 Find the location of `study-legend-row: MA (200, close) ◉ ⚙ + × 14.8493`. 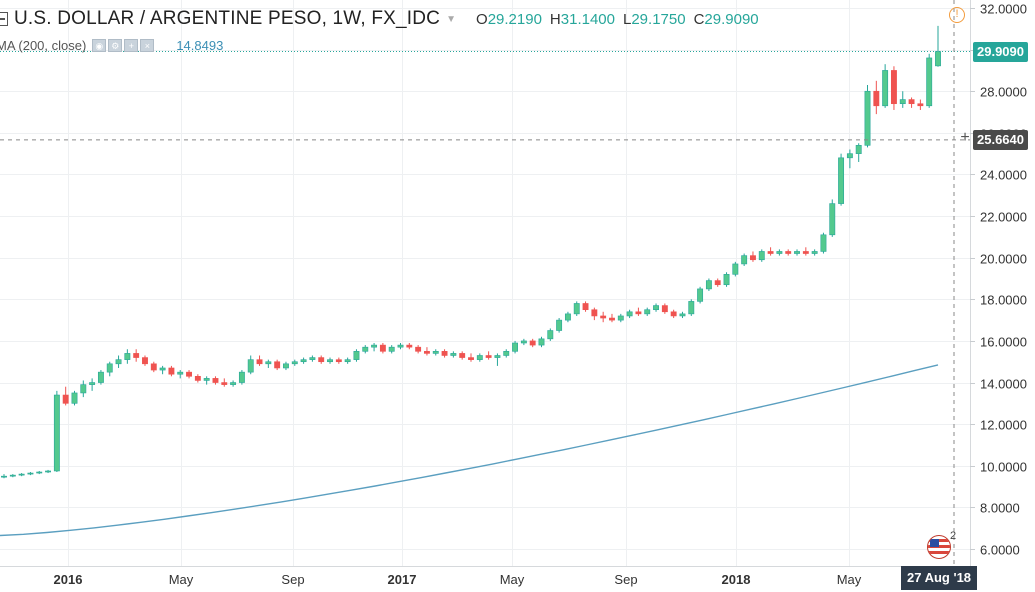

study-legend-row: MA (200, close) ◉ ⚙ + × 14.8493 is located at coordinates (111, 45).